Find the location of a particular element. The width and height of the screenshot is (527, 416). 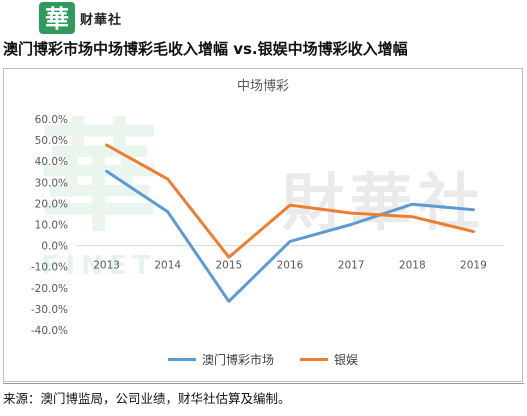

y-tick-label: -30.0% is located at coordinates (49, 310).